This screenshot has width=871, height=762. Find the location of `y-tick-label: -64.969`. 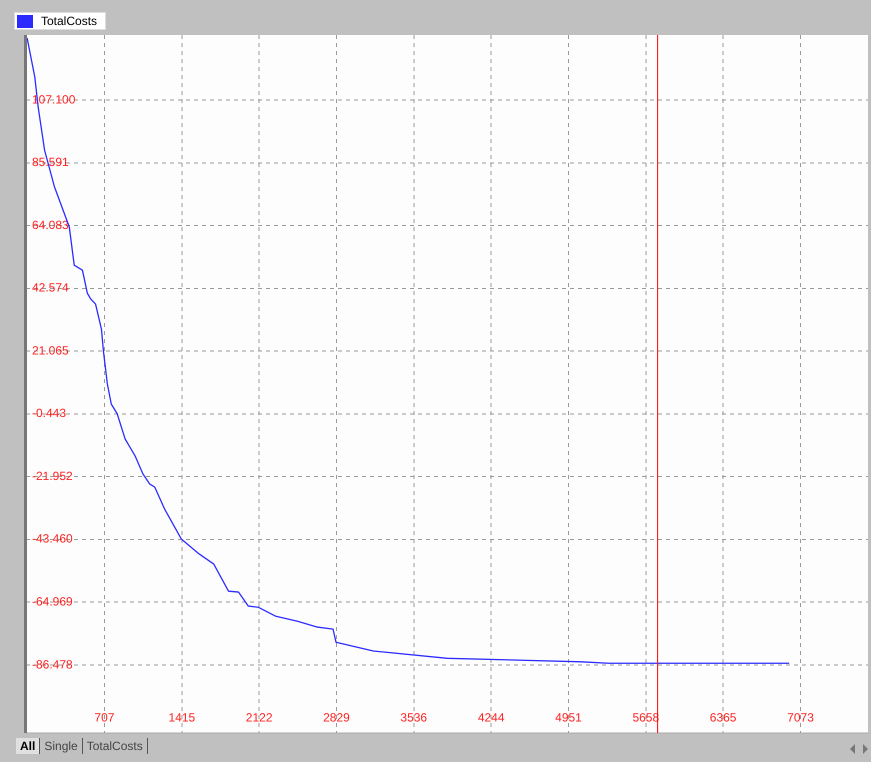

y-tick-label: -64.969 is located at coordinates (53, 601).